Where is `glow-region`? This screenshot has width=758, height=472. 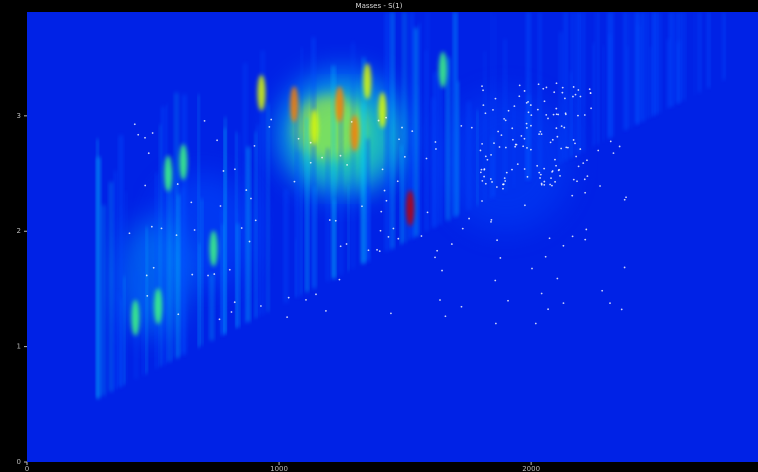
glow-region is located at coordinates (329, 127).